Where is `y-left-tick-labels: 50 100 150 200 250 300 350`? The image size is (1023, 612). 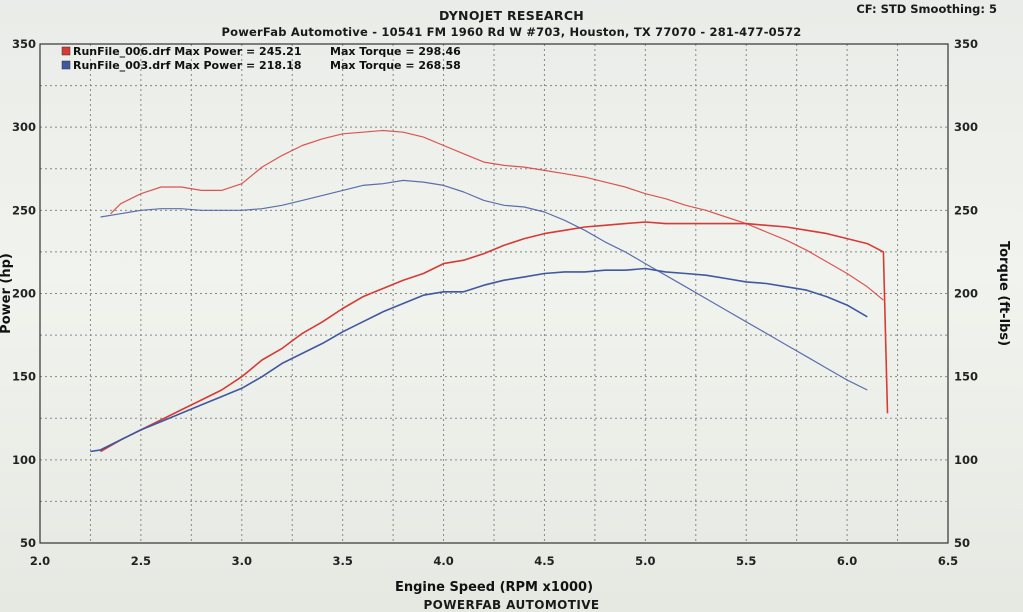
y-left-tick-labels: 50 100 150 200 250 300 350 is located at coordinates (24, 293).